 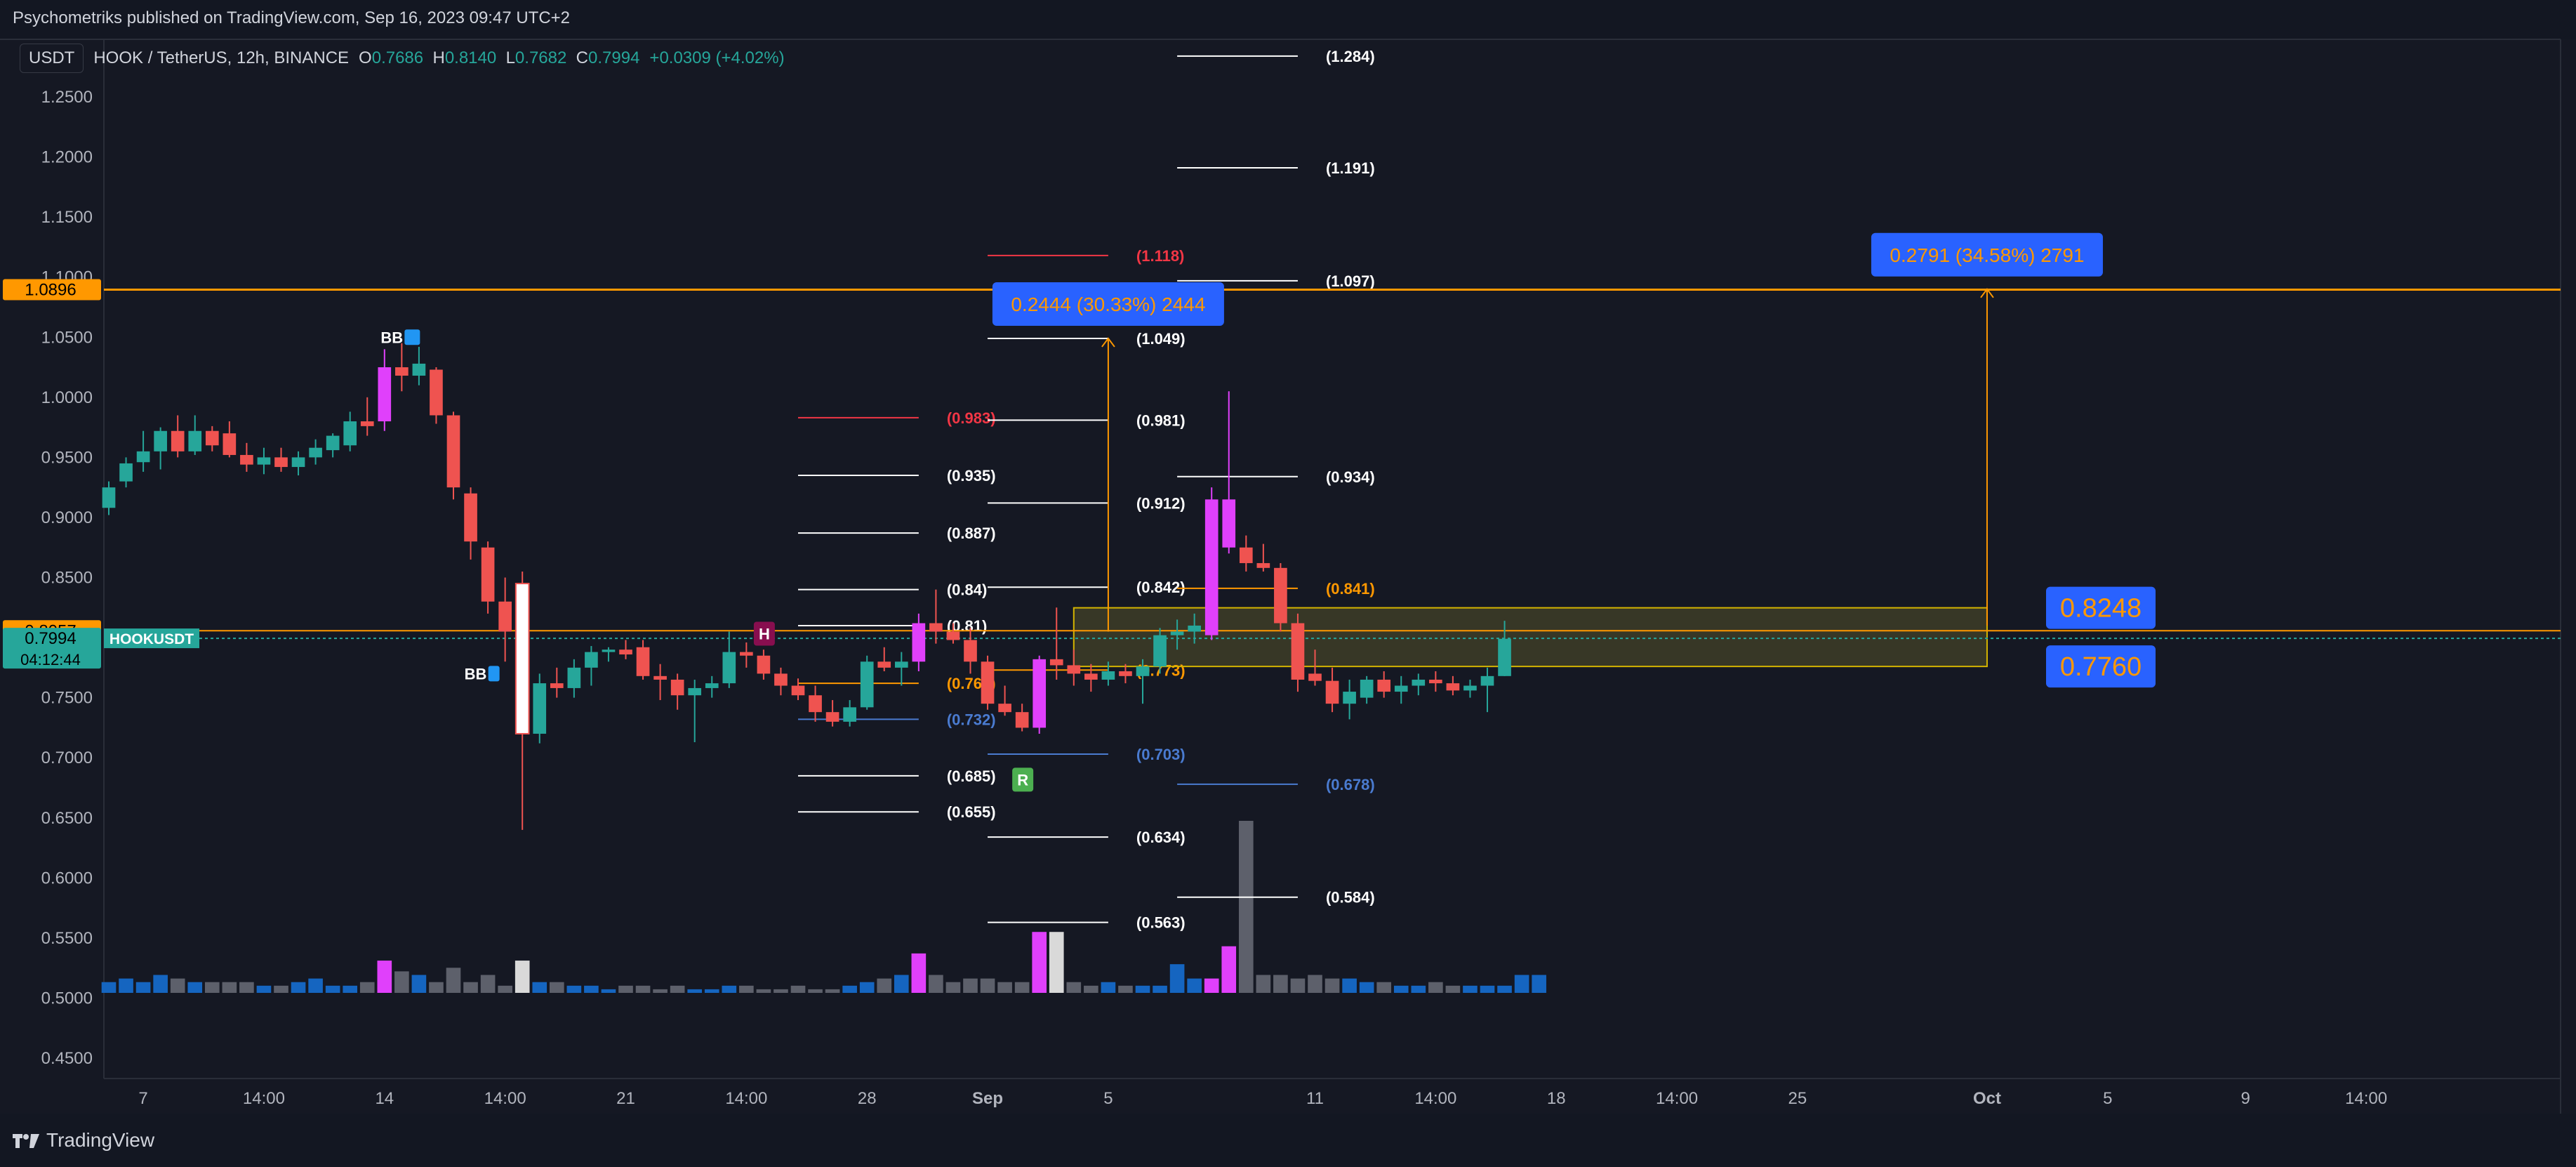 I want to click on bb-up-icon, so click(x=412, y=337).